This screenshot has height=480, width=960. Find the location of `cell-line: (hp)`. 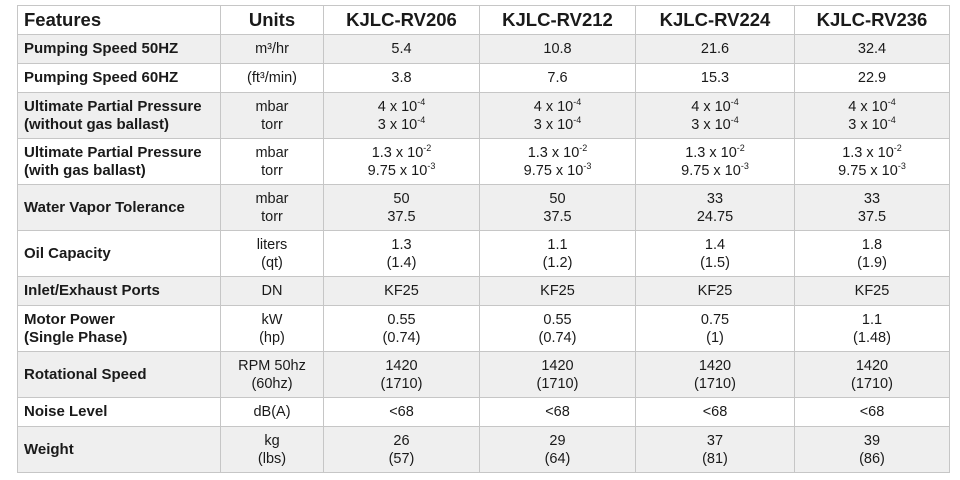

cell-line: (hp) is located at coordinates (272, 337).